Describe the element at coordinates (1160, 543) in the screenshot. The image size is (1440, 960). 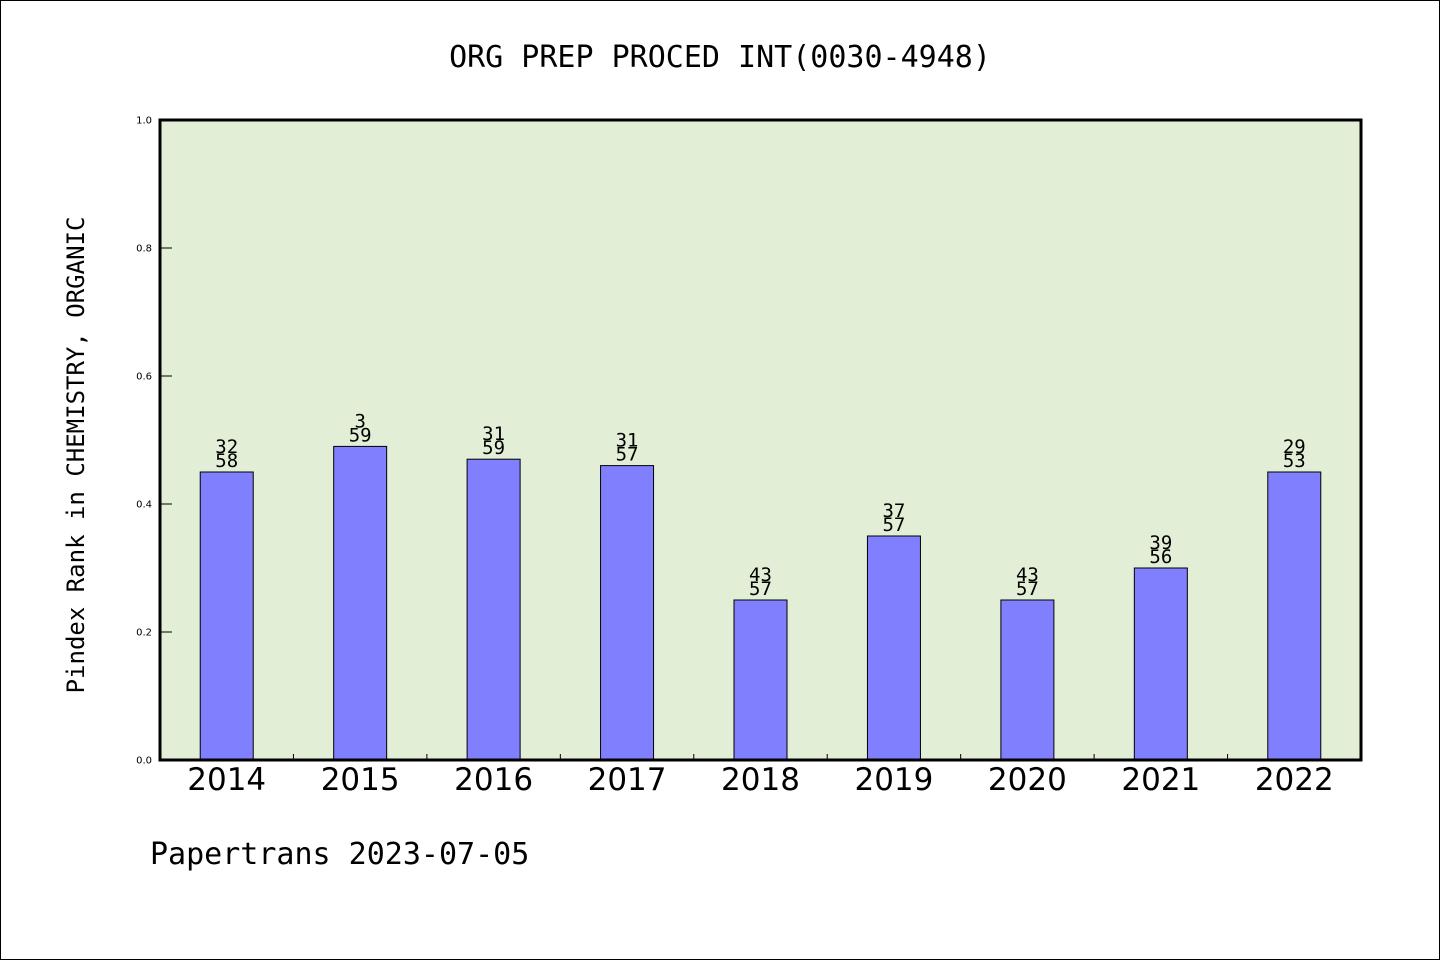
I see `bar-rank-label: 39` at that location.